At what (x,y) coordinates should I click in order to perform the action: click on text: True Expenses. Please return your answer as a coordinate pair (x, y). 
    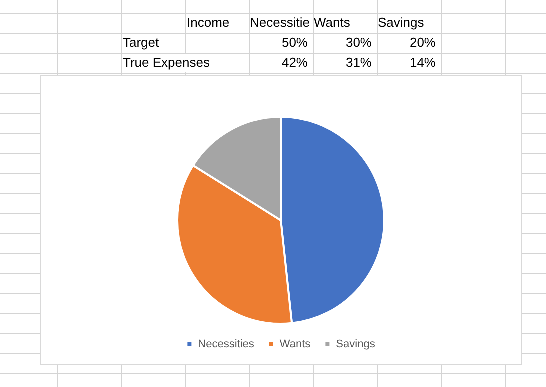
    Looking at the image, I should click on (166, 63).